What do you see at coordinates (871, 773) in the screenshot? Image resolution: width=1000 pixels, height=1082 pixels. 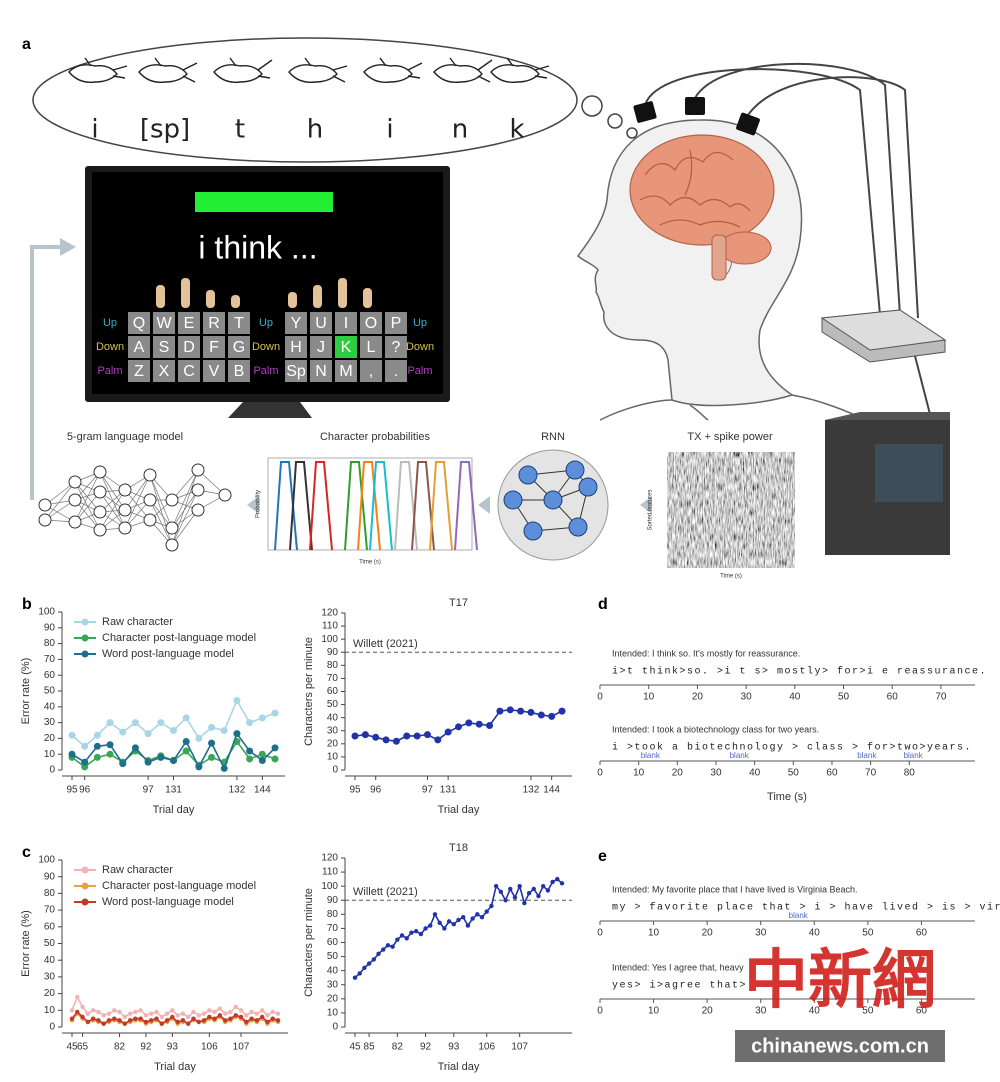 I see `time-tick-label: 70` at bounding box center [871, 773].